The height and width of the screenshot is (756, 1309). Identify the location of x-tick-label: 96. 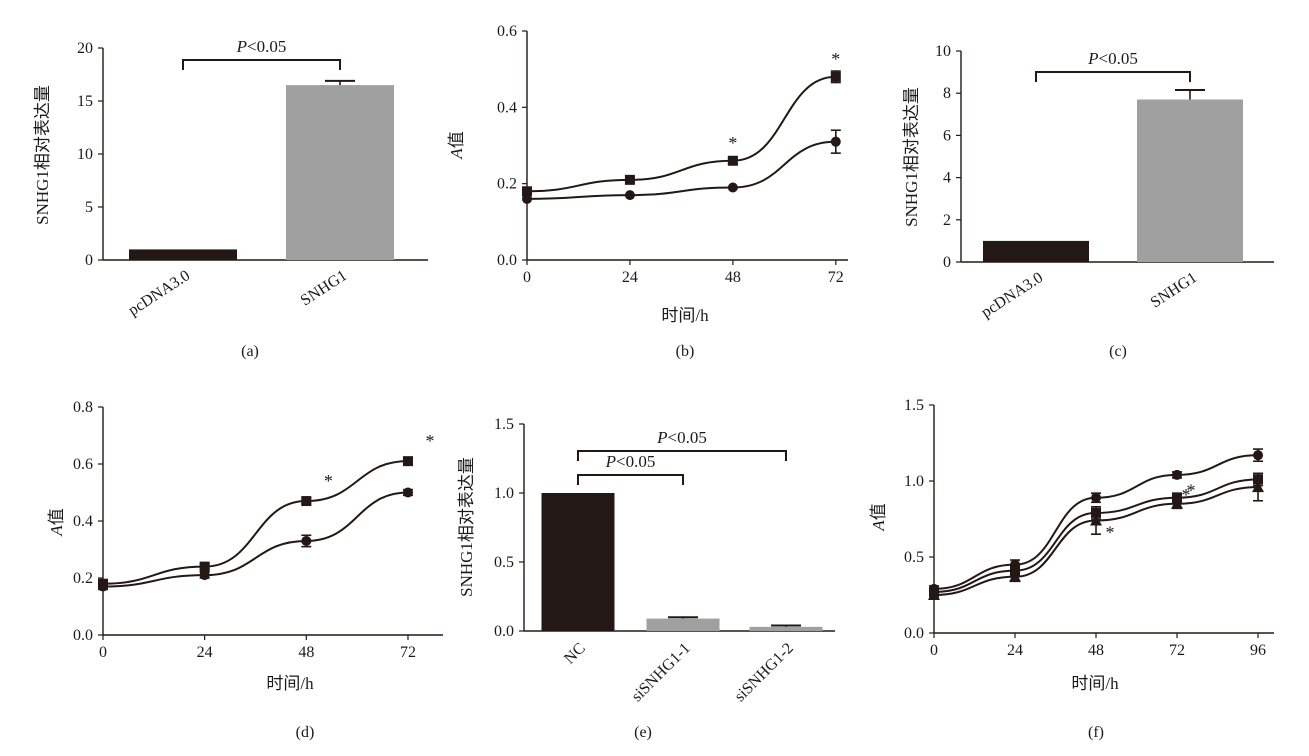
(1258, 650).